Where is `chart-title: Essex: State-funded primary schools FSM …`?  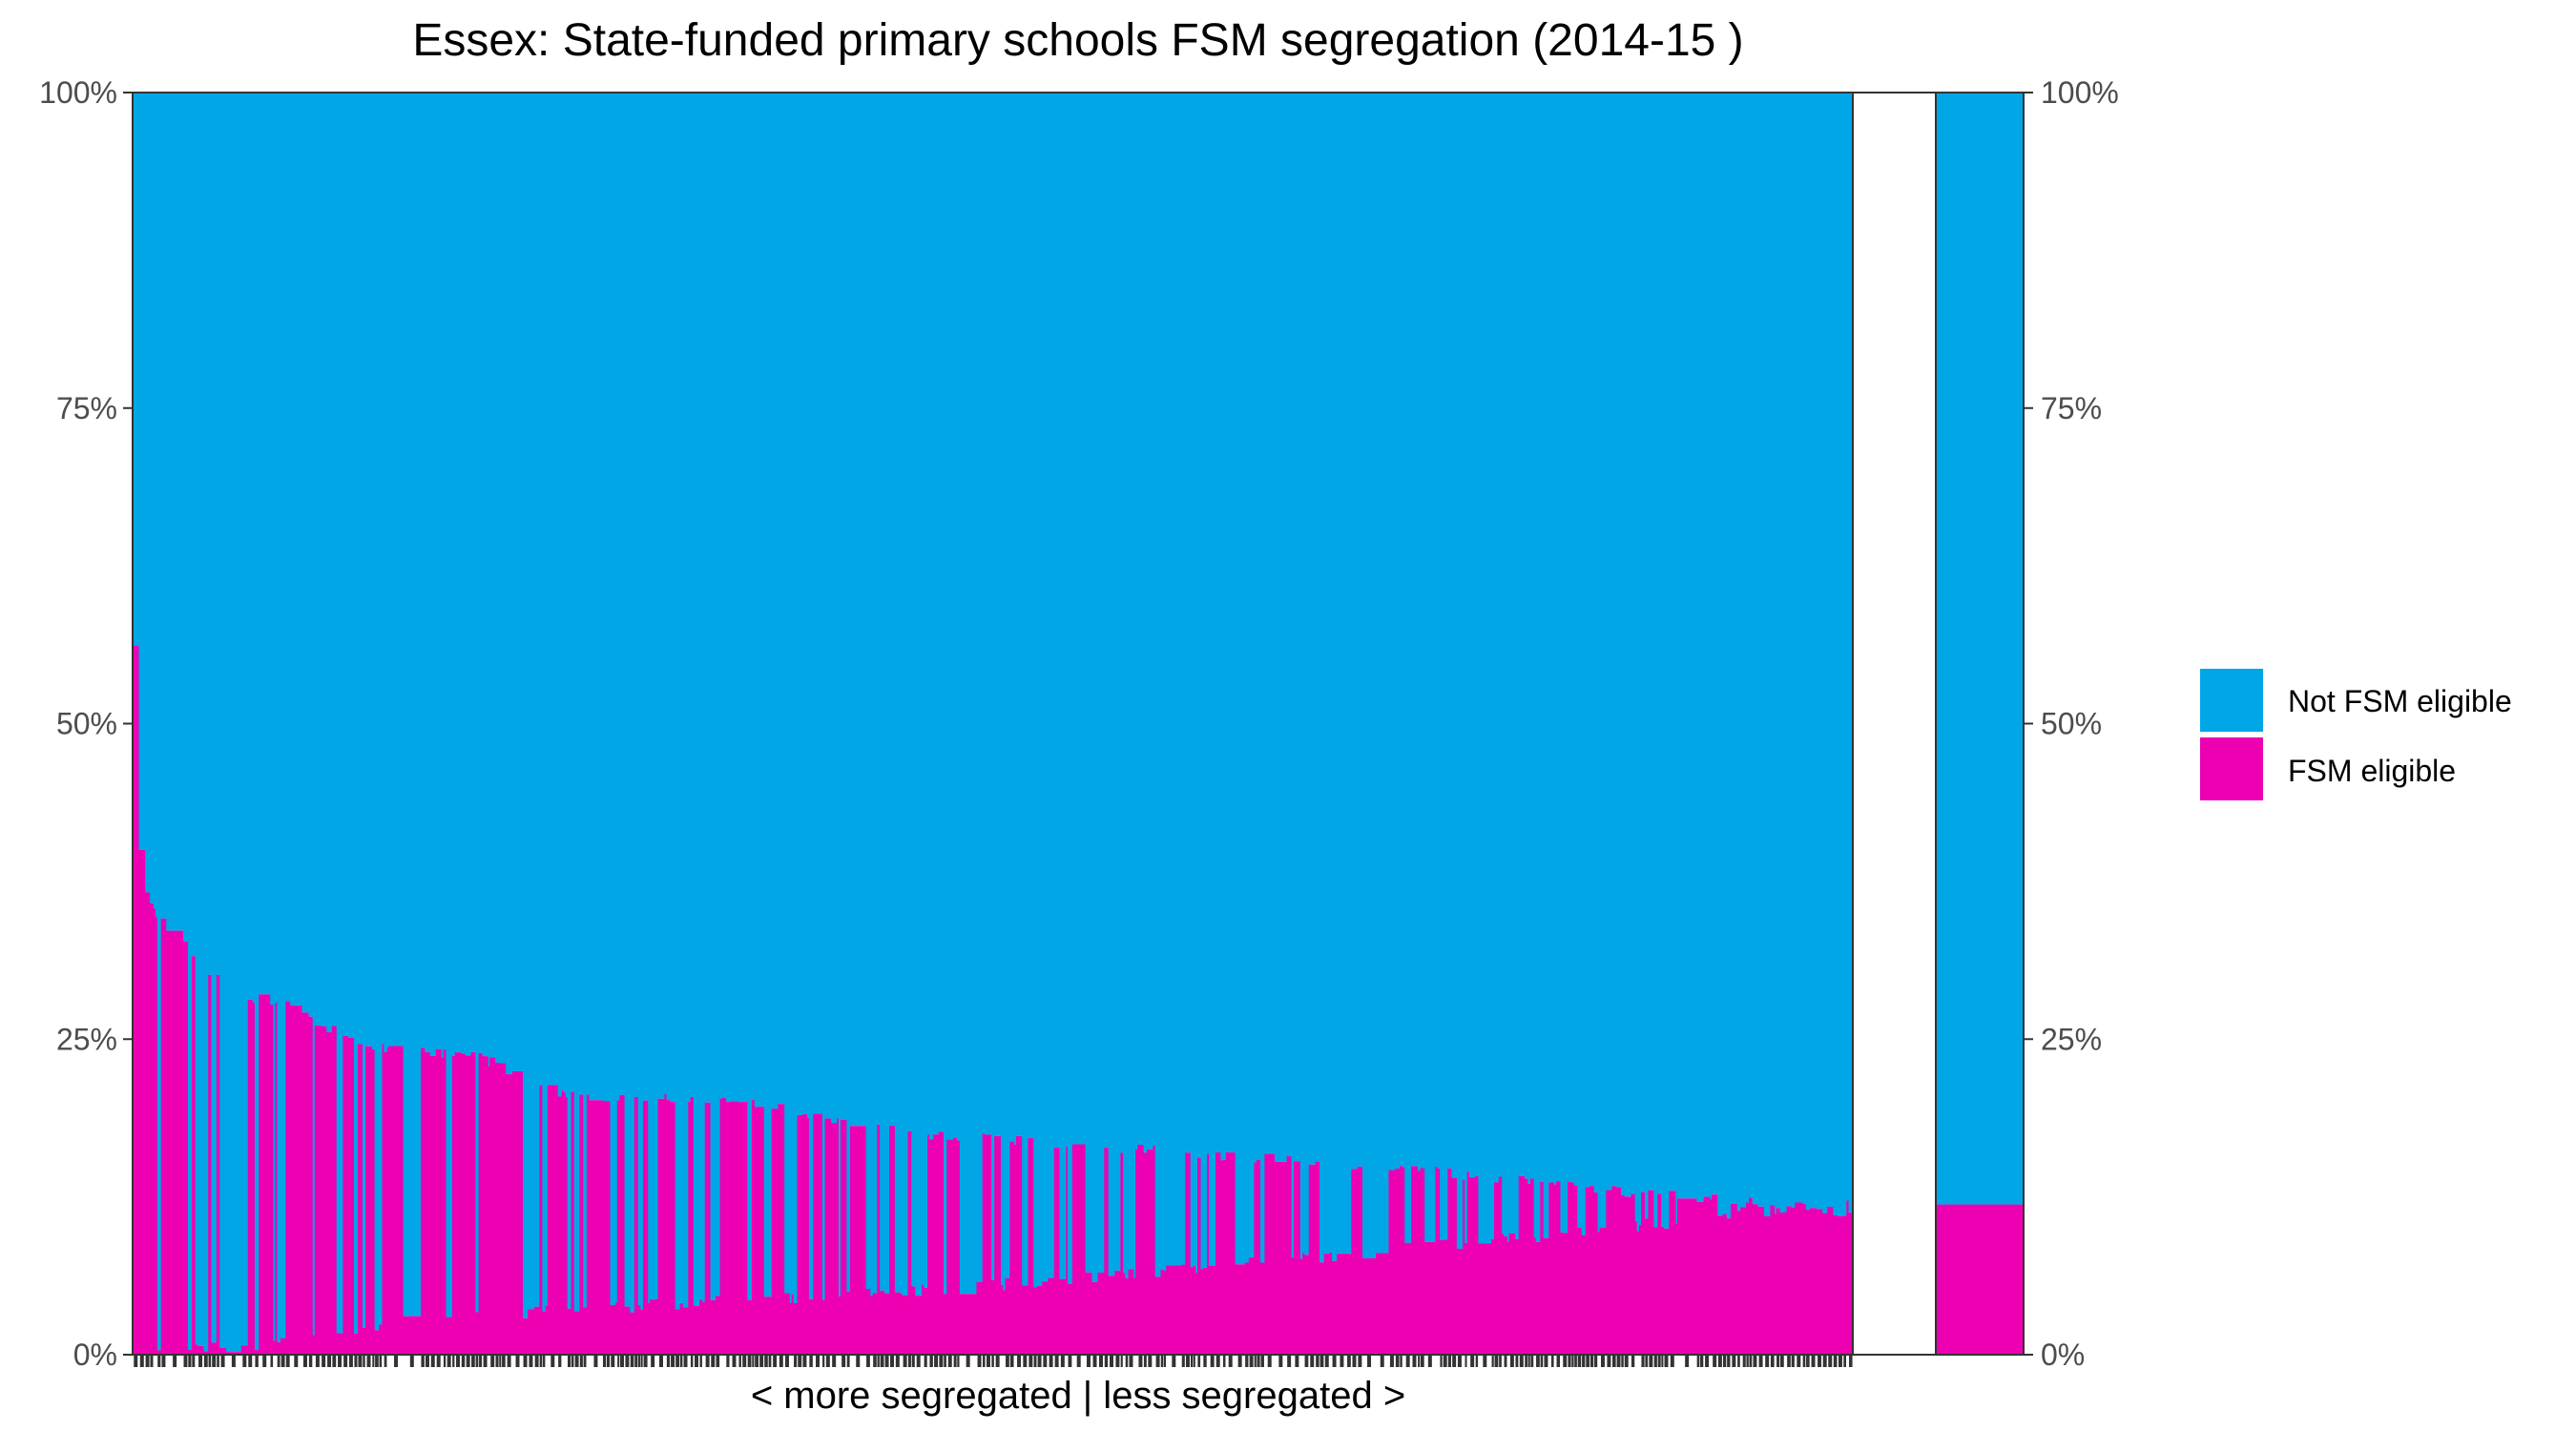 chart-title: Essex: State-funded primary schools FSM … is located at coordinates (1077, 40).